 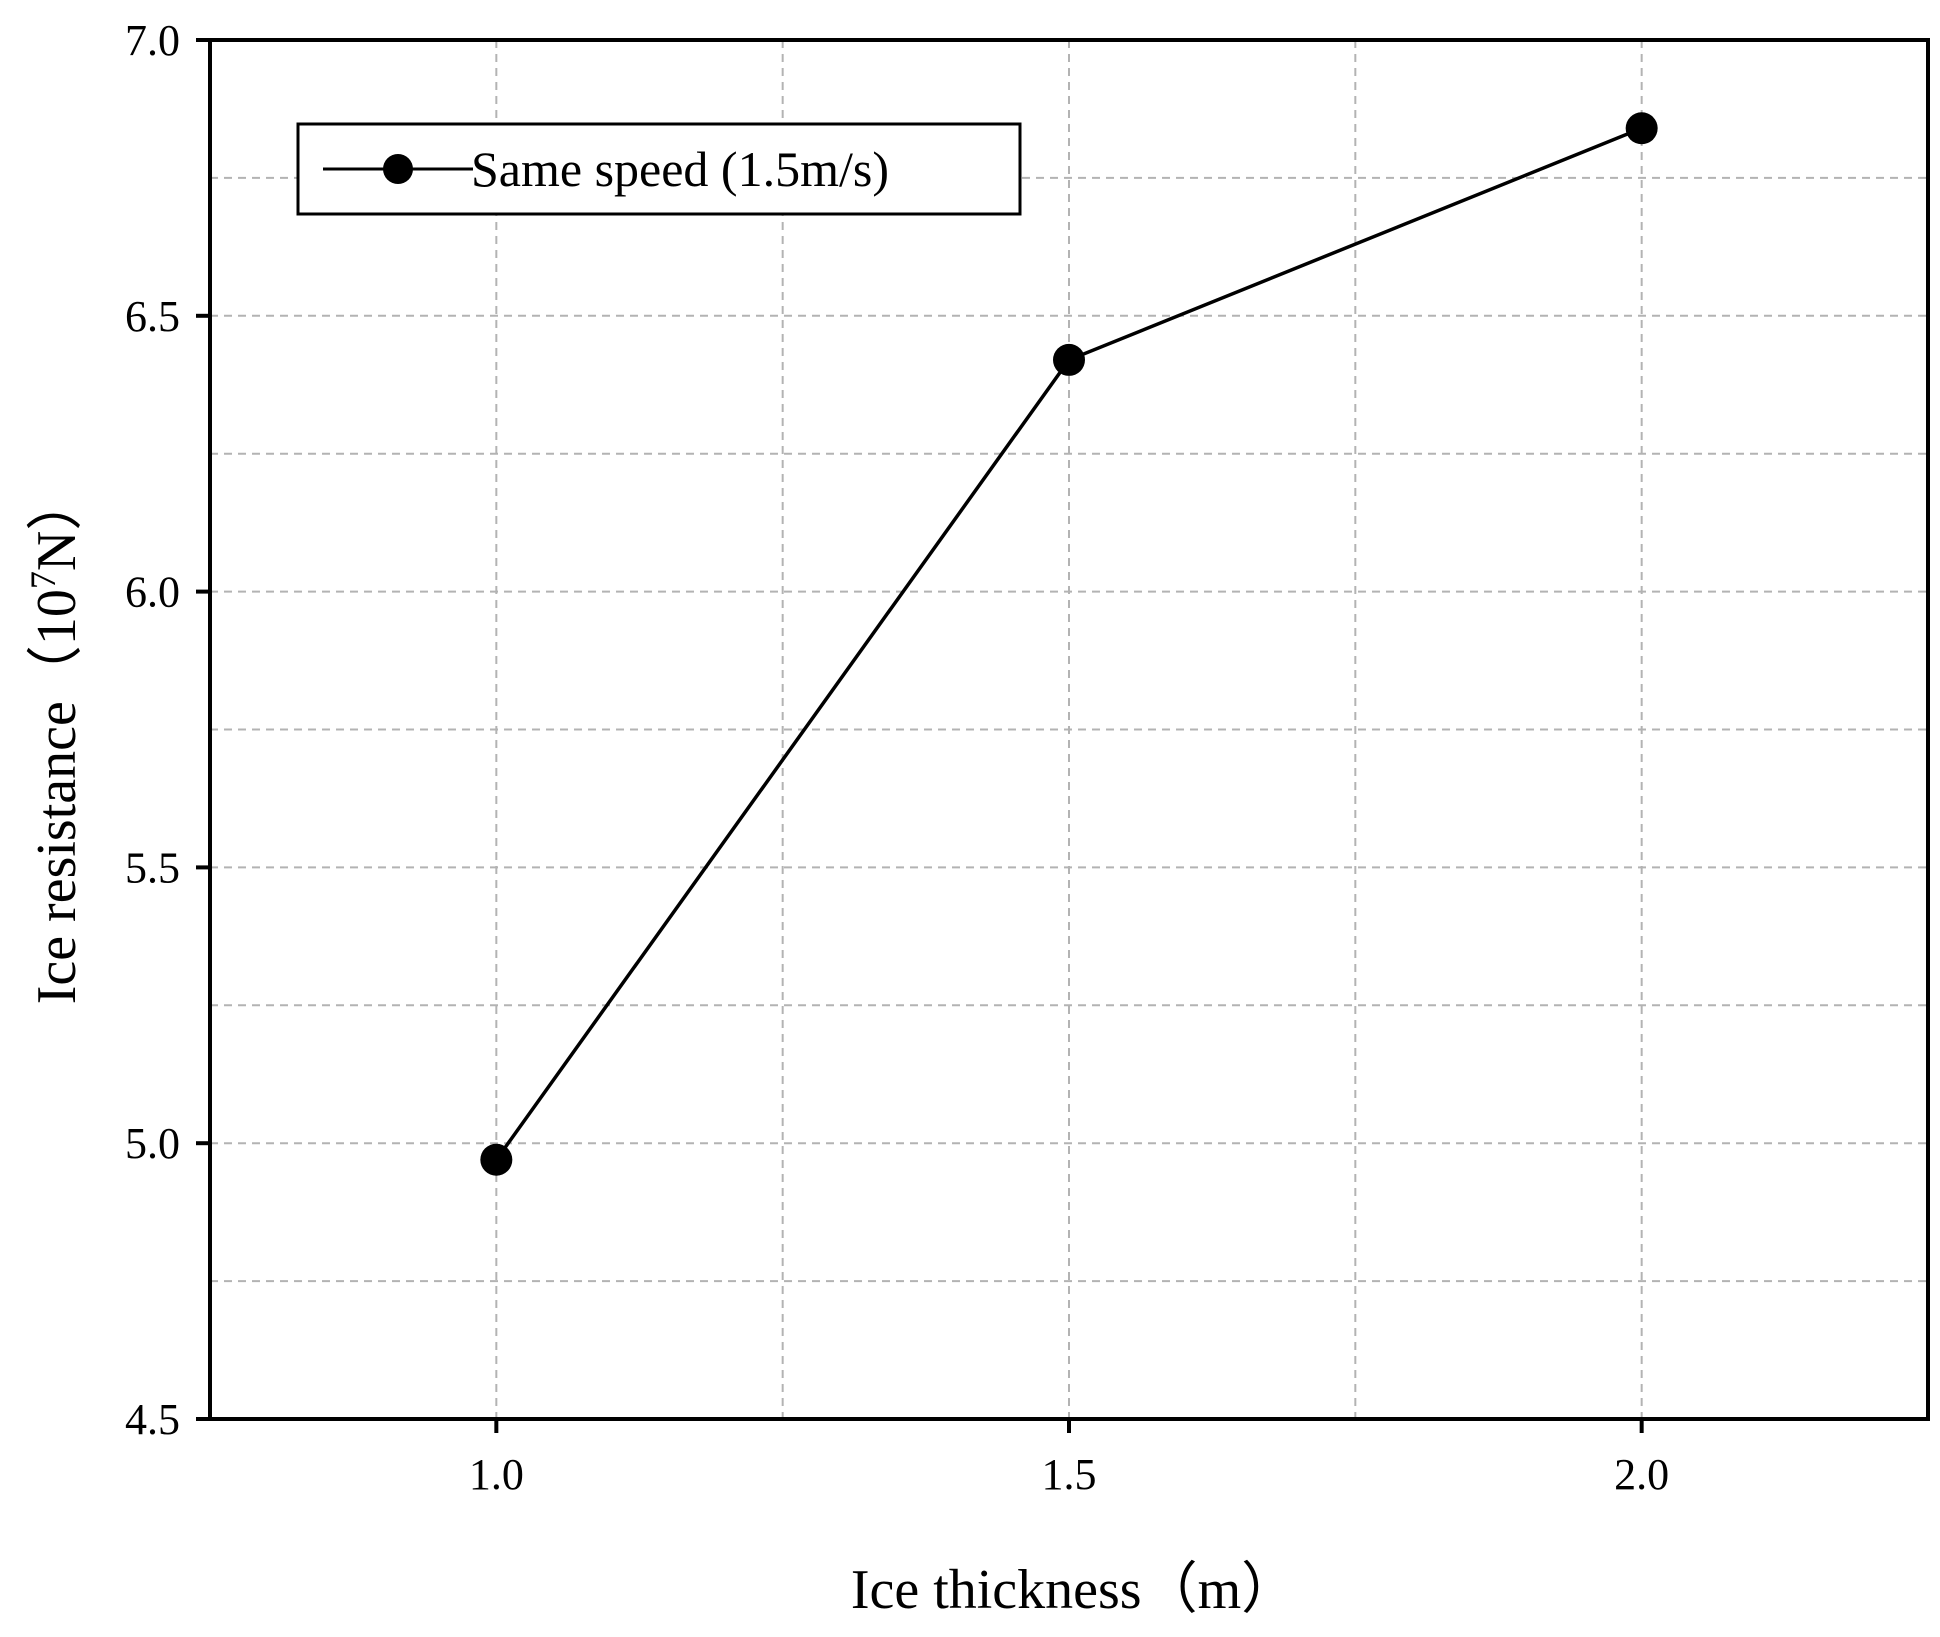 What do you see at coordinates (43, 580) in the screenshot?
I see `y-axis-title-superscript: 7` at bounding box center [43, 580].